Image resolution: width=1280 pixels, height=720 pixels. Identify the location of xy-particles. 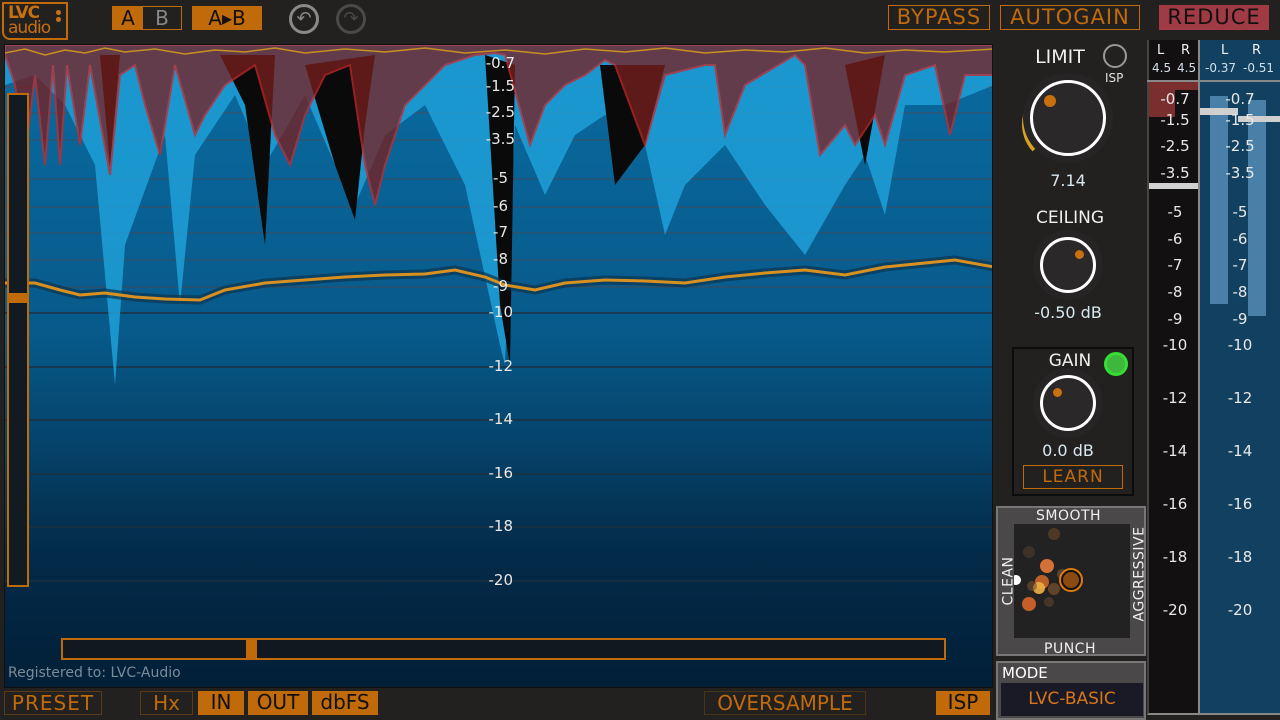
(1048, 569).